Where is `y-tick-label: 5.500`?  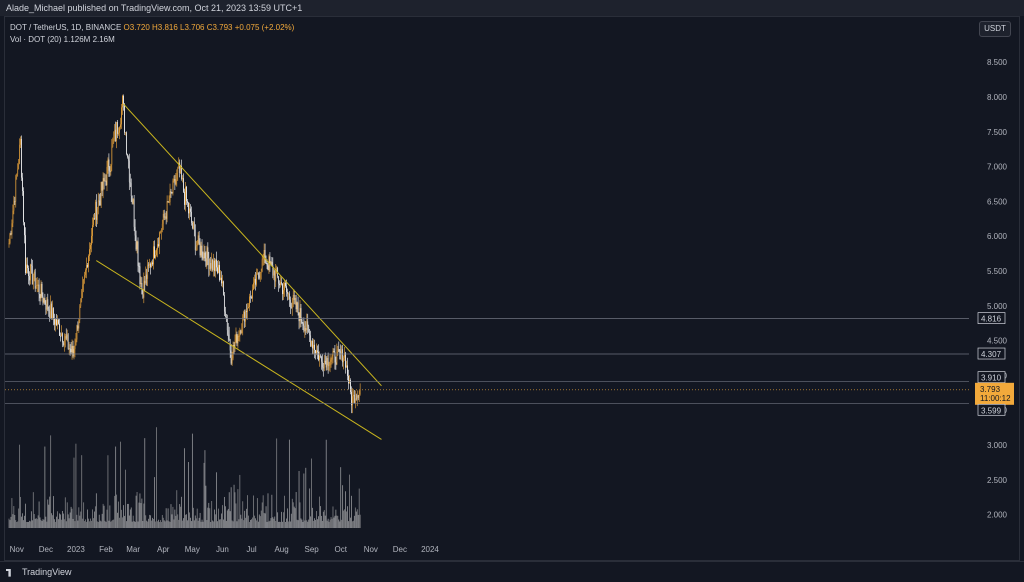 y-tick-label: 5.500 is located at coordinates (997, 271).